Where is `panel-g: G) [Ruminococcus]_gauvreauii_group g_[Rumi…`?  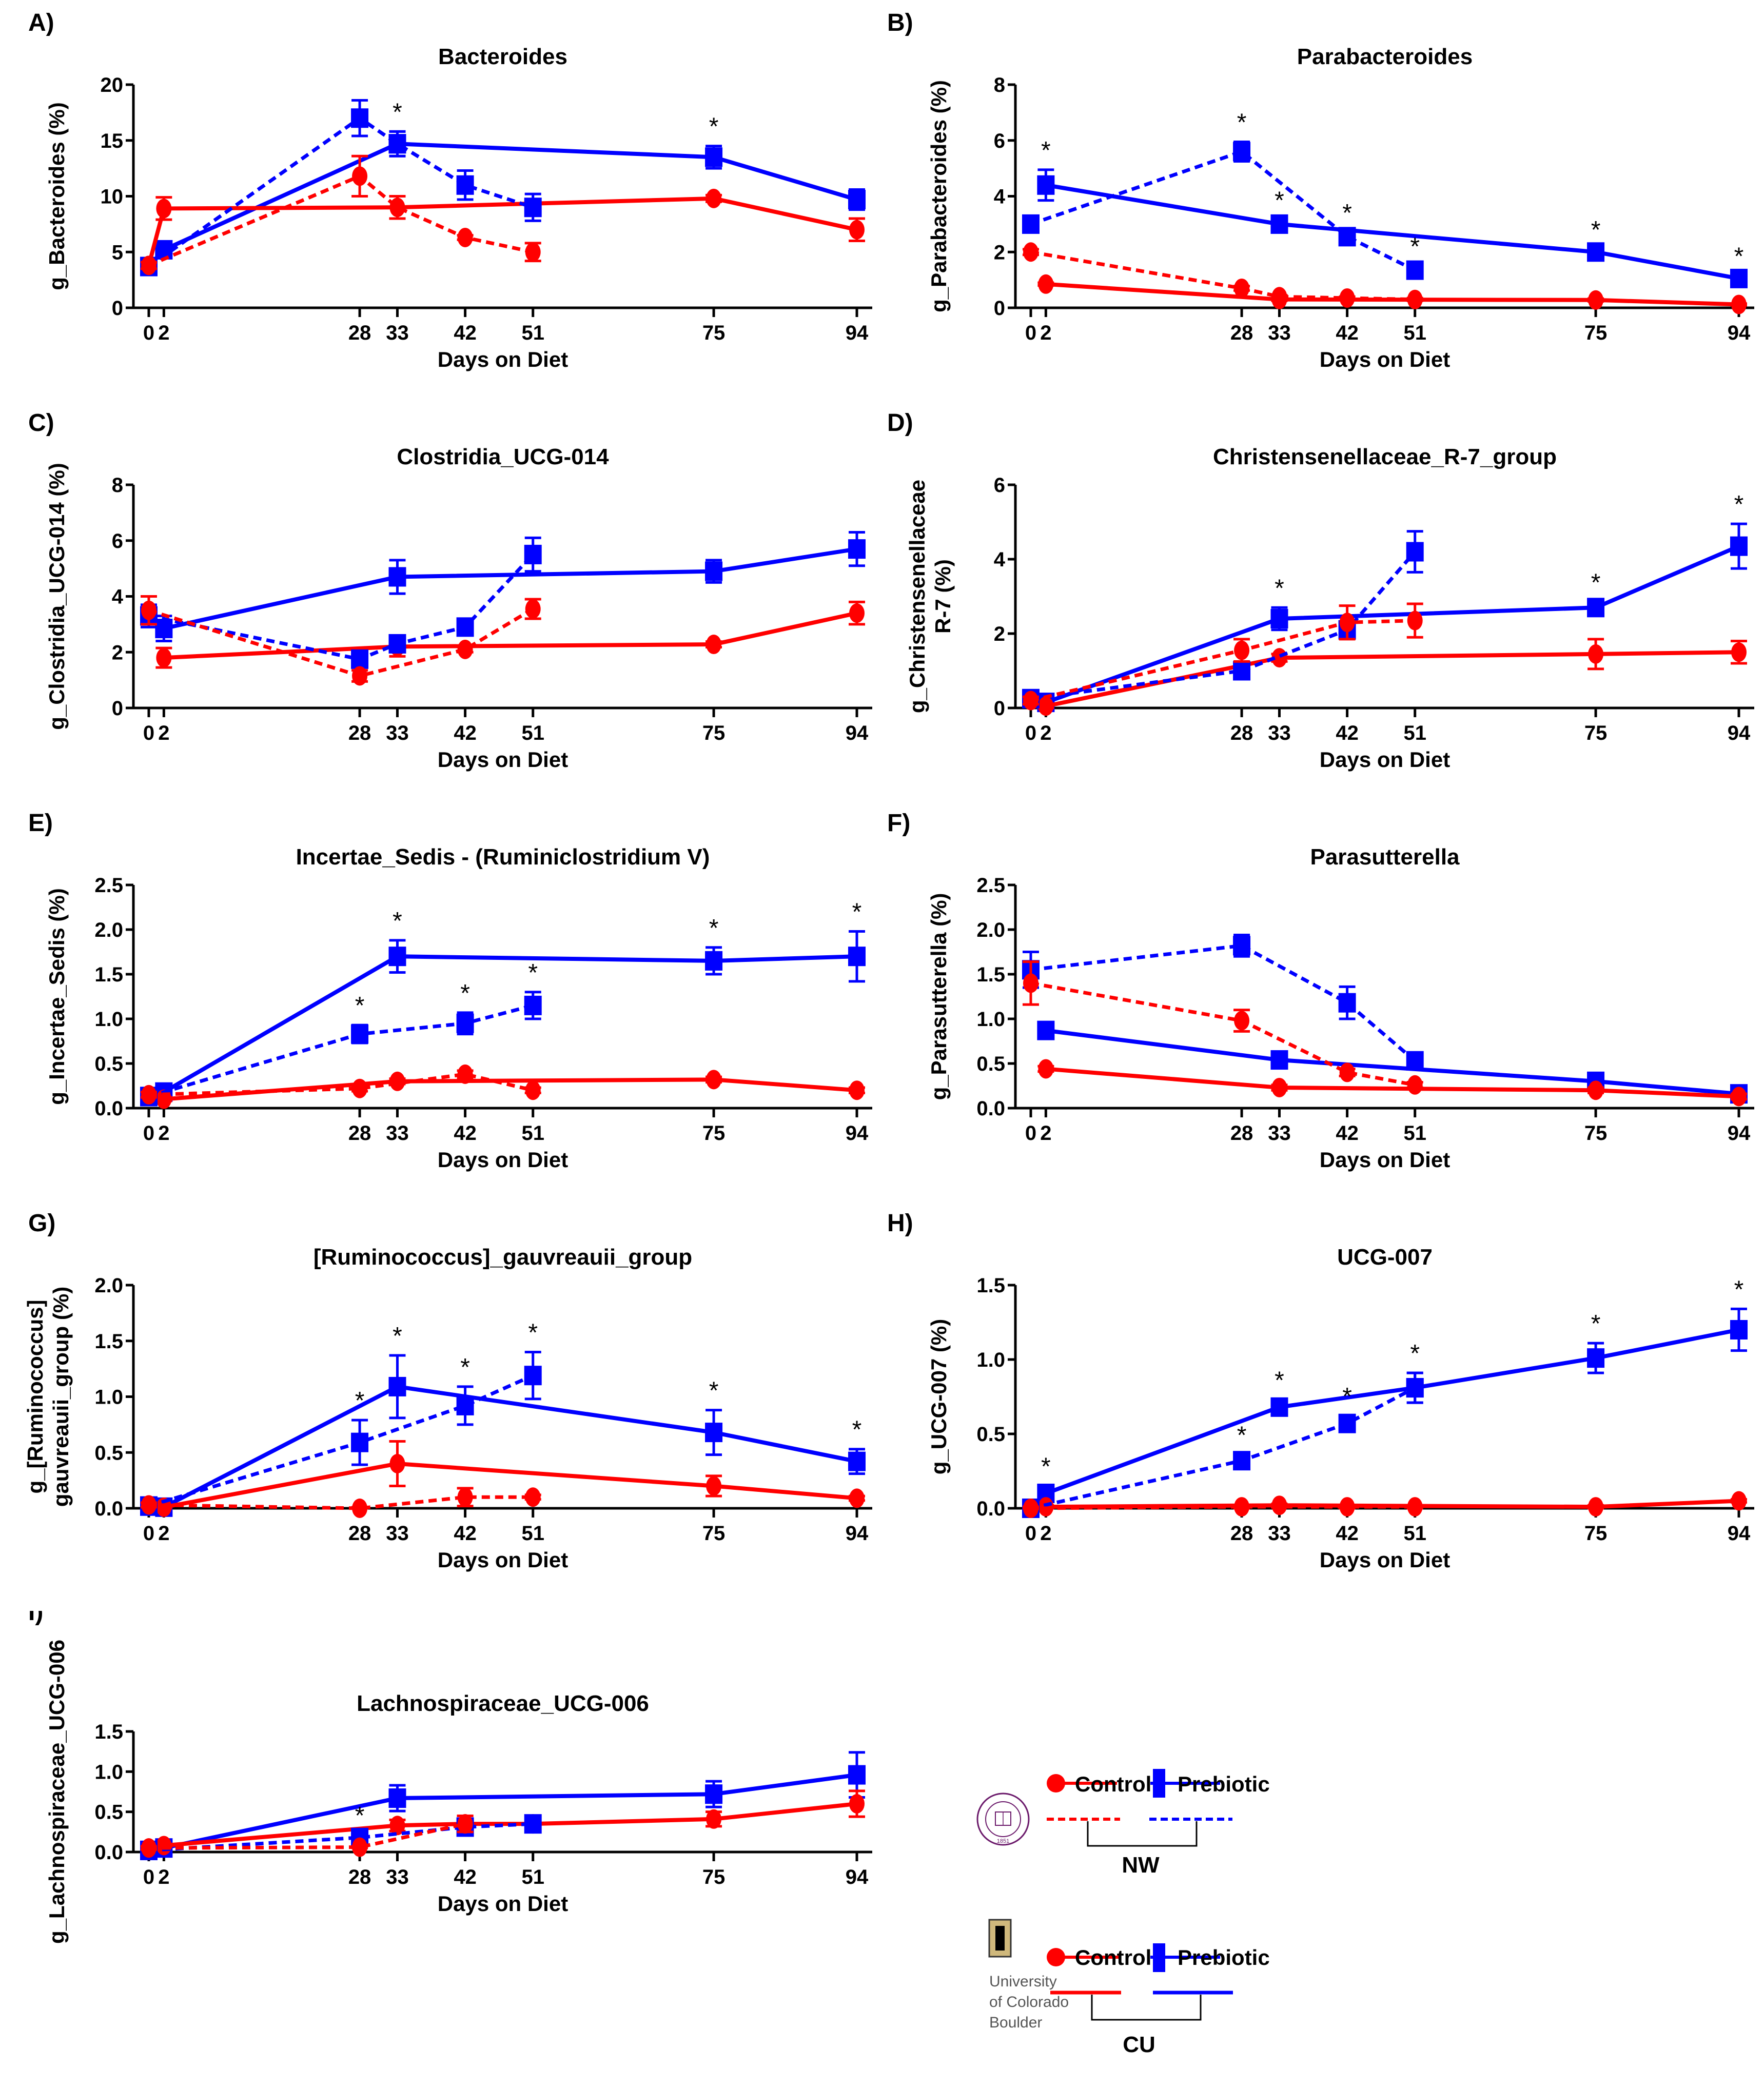
panel-g: G) [Ruminococcus]_gauvreauii_group g_[Rumi… is located at coordinates (441, 1400).